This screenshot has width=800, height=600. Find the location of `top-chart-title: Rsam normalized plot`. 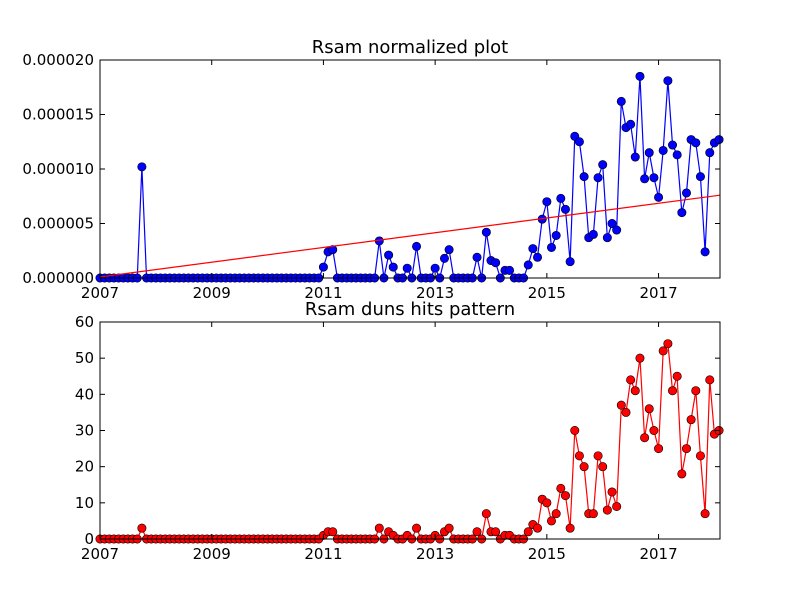

top-chart-title: Rsam normalized plot is located at coordinates (410, 47).